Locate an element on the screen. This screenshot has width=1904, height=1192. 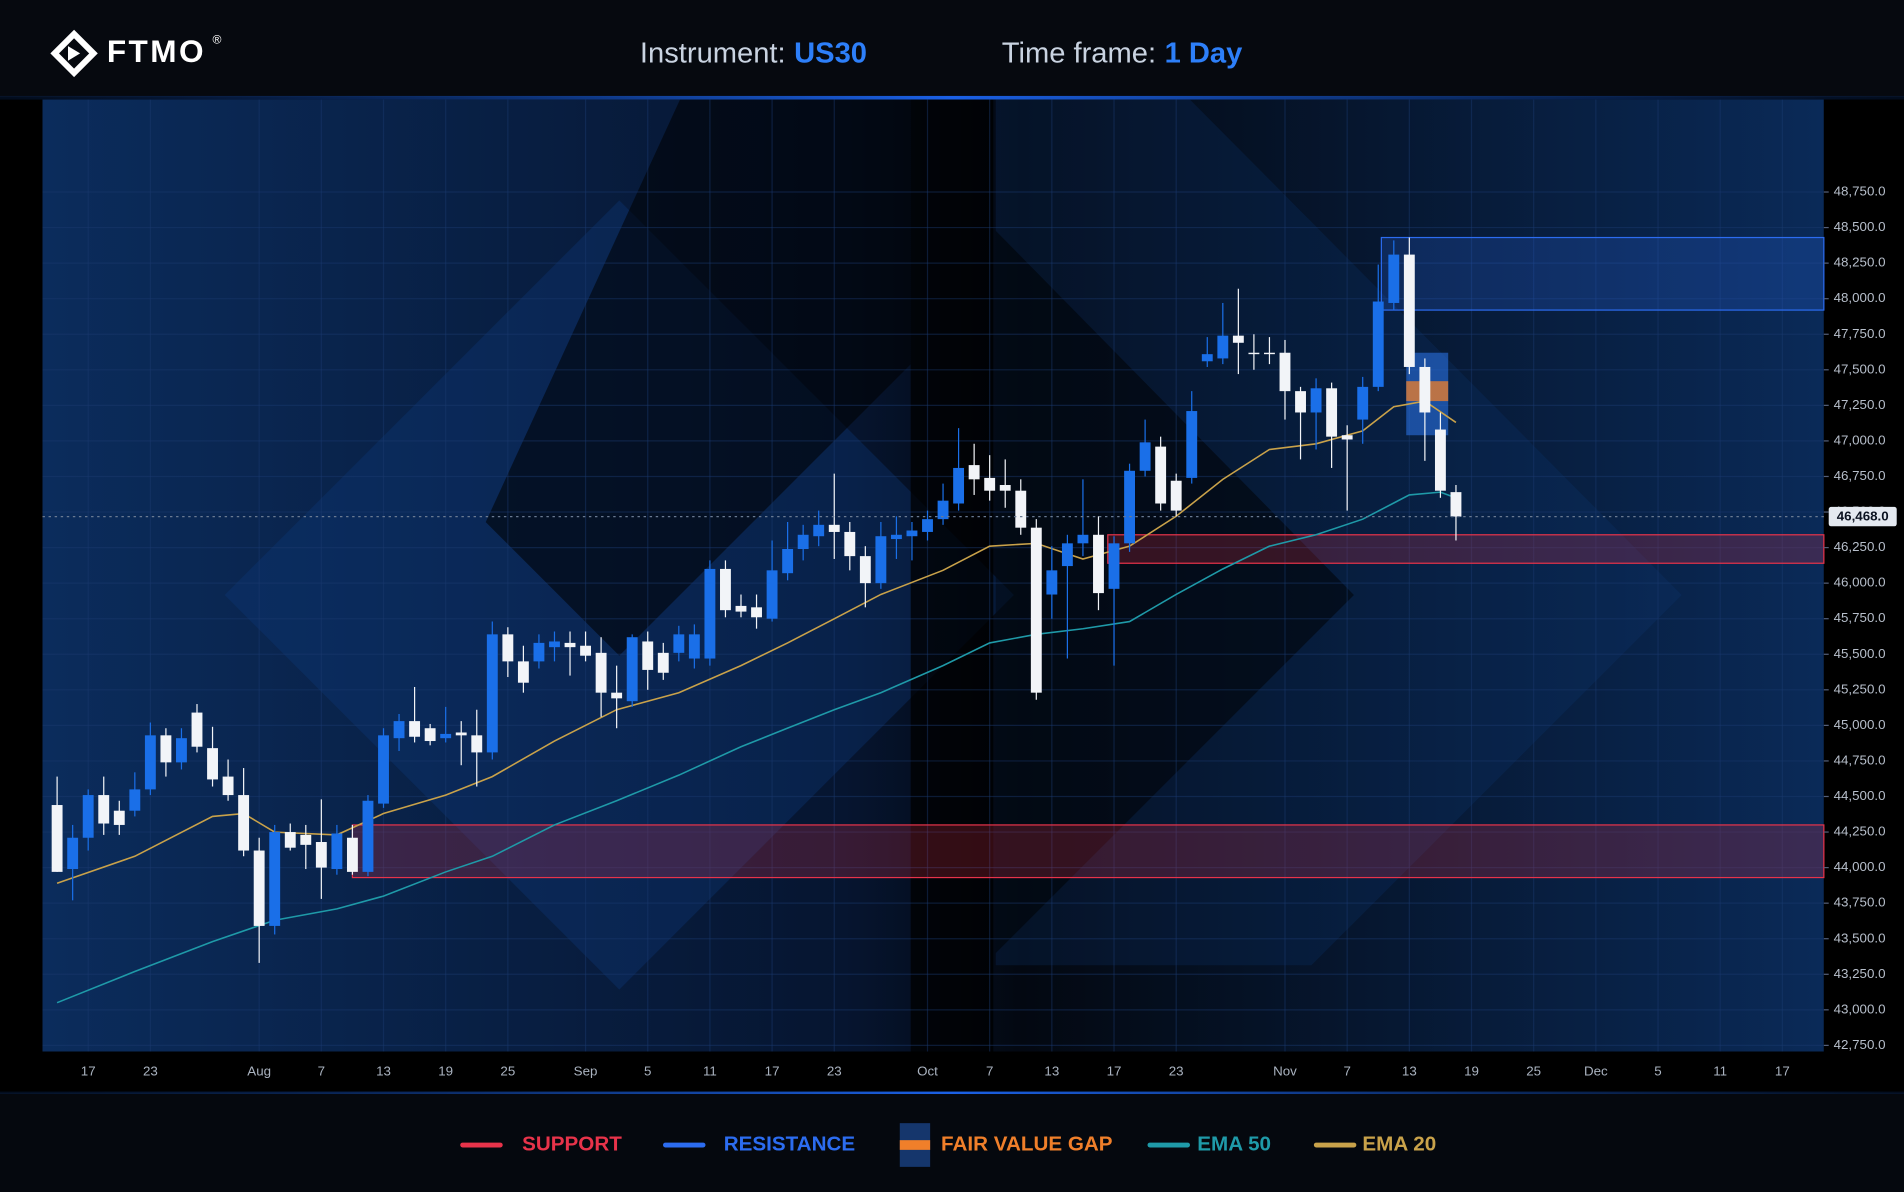
zone-band is located at coordinates (1602, 273).